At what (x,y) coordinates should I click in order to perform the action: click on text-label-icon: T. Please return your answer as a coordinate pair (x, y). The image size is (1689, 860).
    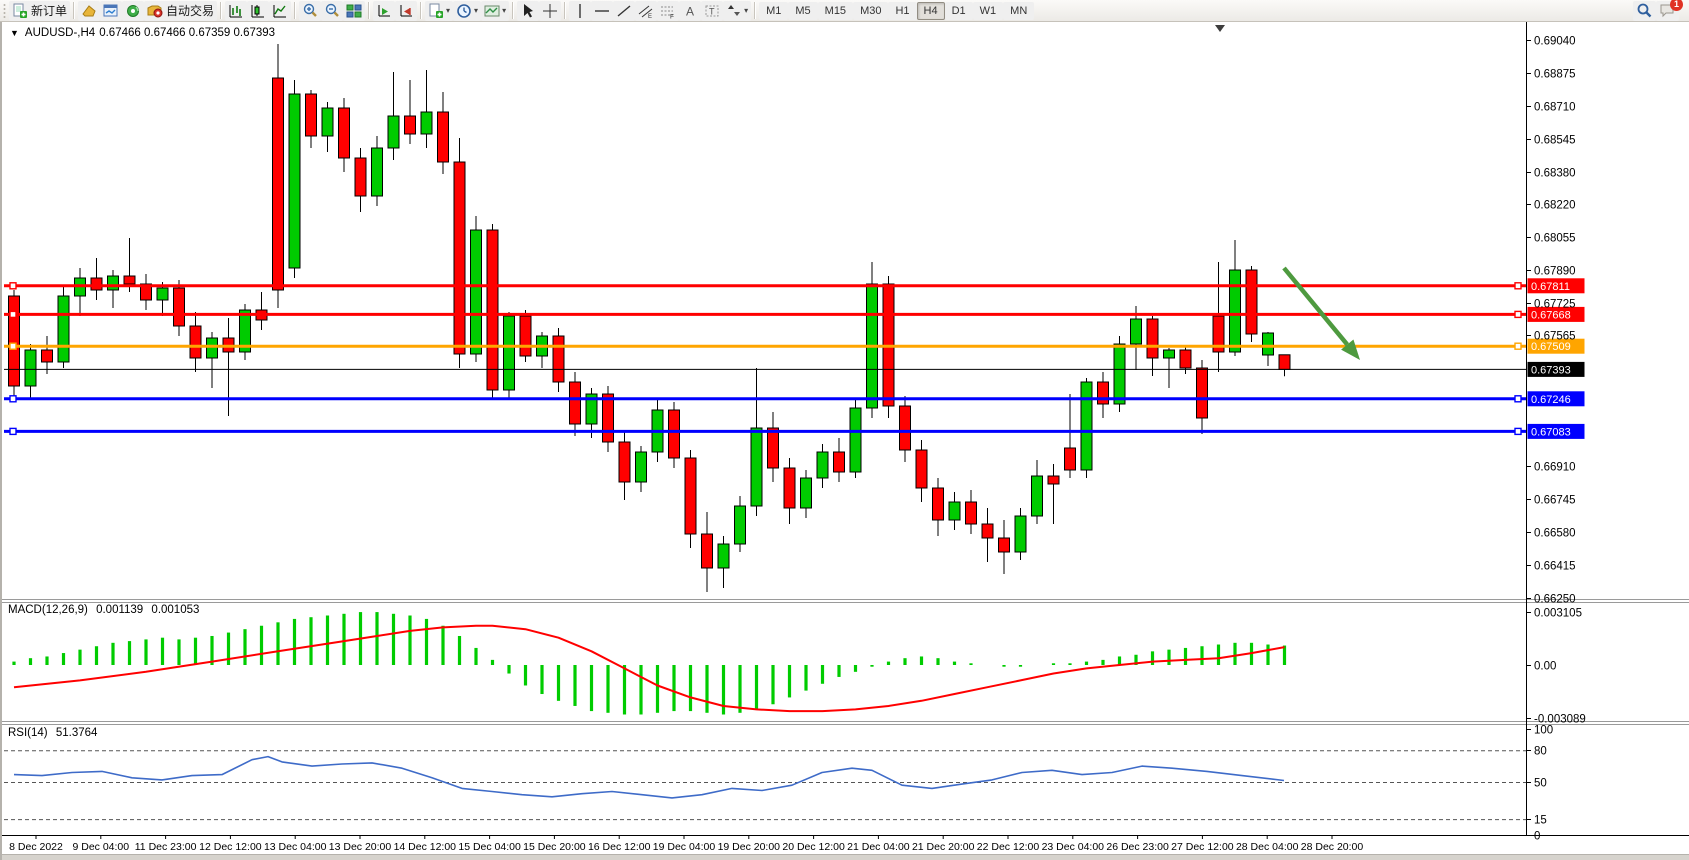
    Looking at the image, I should click on (712, 11).